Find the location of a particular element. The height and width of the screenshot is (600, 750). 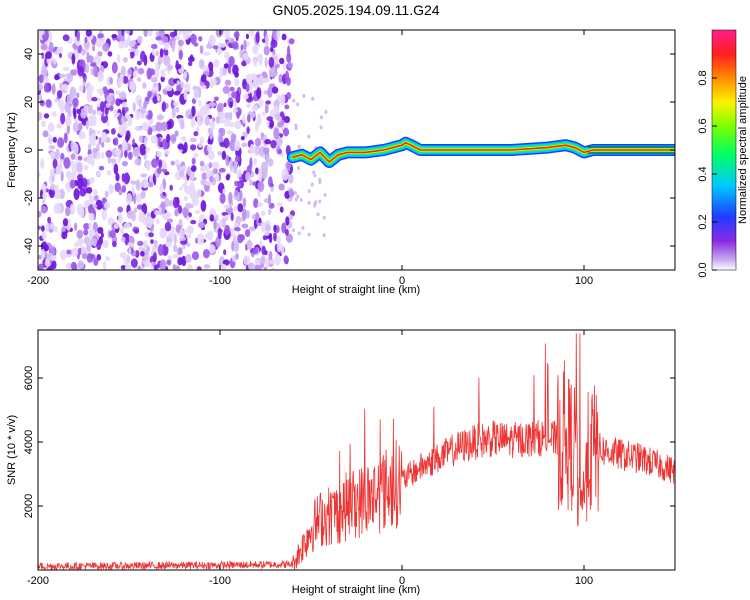

top-x-tick-label: 0 is located at coordinates (402, 281).